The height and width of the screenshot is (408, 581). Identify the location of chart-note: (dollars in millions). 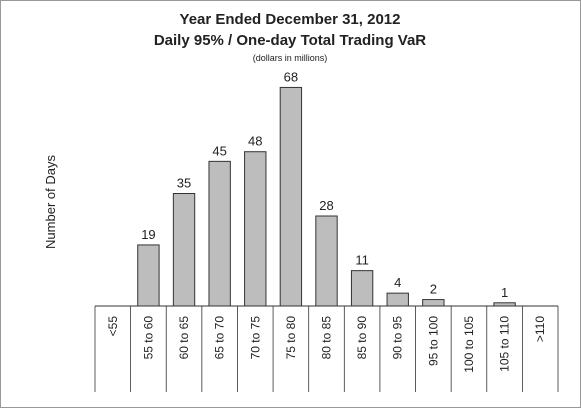
(290, 58).